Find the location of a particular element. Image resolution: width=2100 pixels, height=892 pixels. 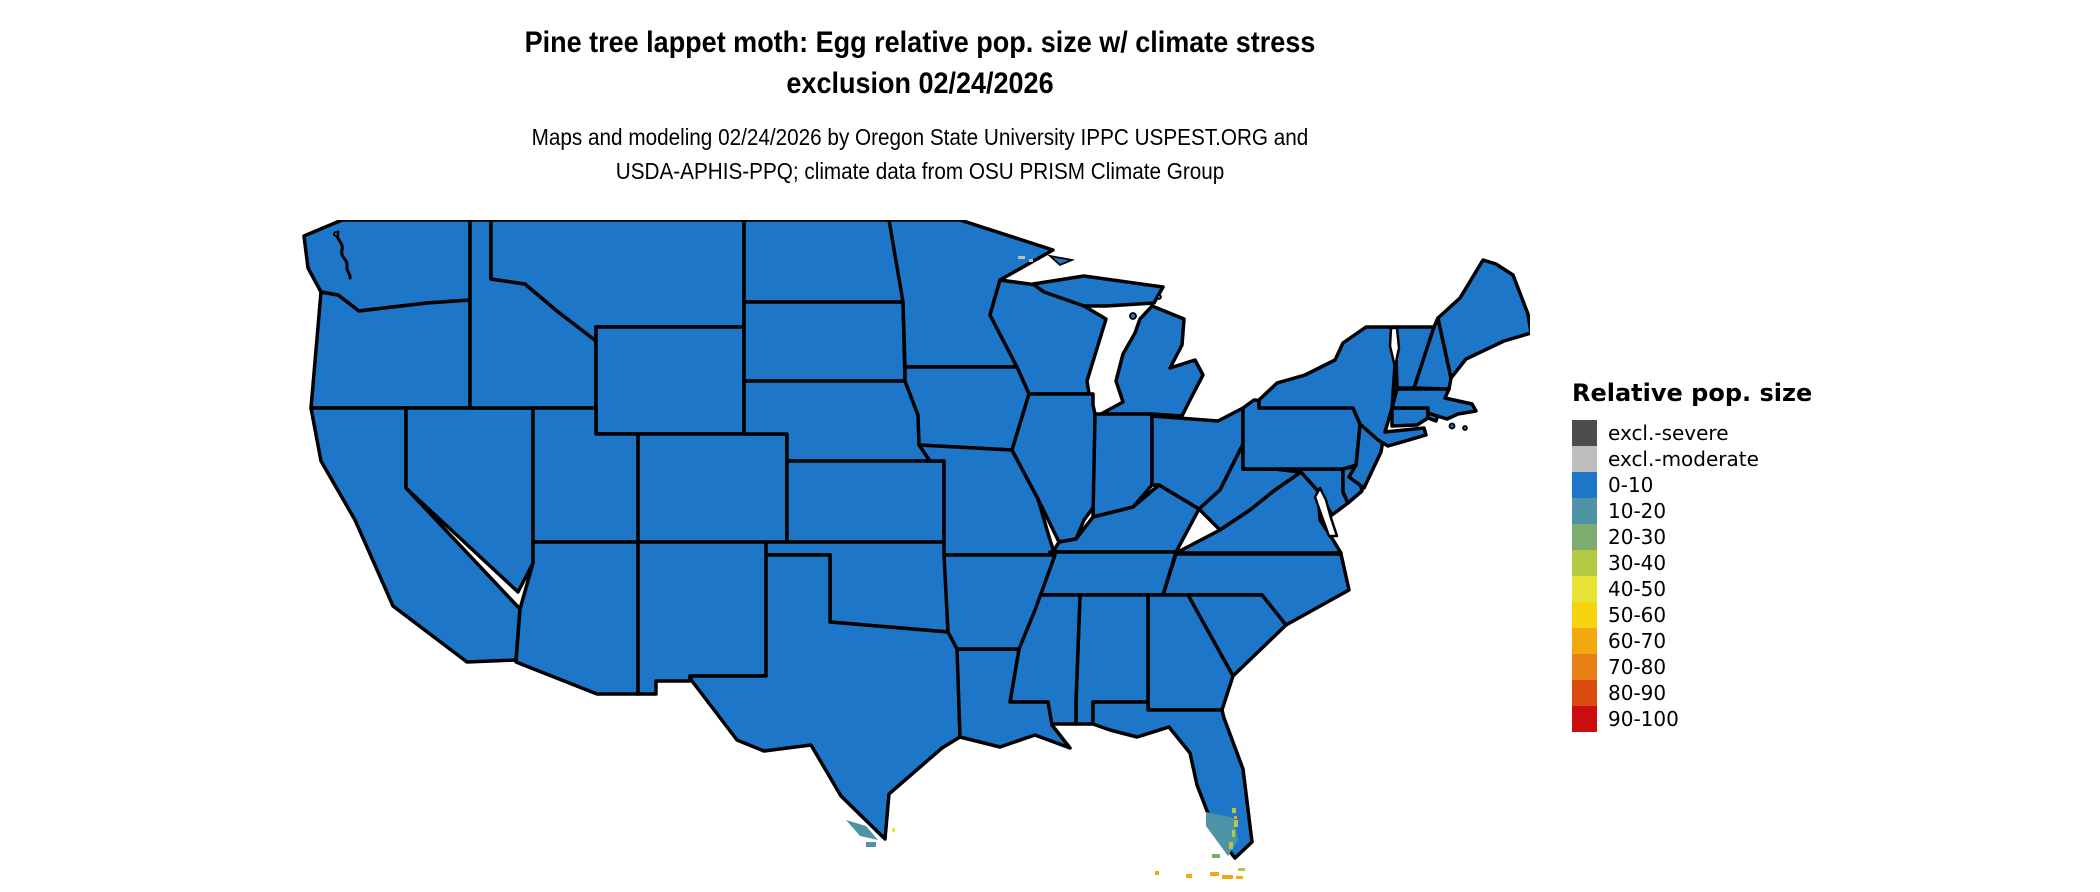

legend-label: 10-20 is located at coordinates (1637, 511).